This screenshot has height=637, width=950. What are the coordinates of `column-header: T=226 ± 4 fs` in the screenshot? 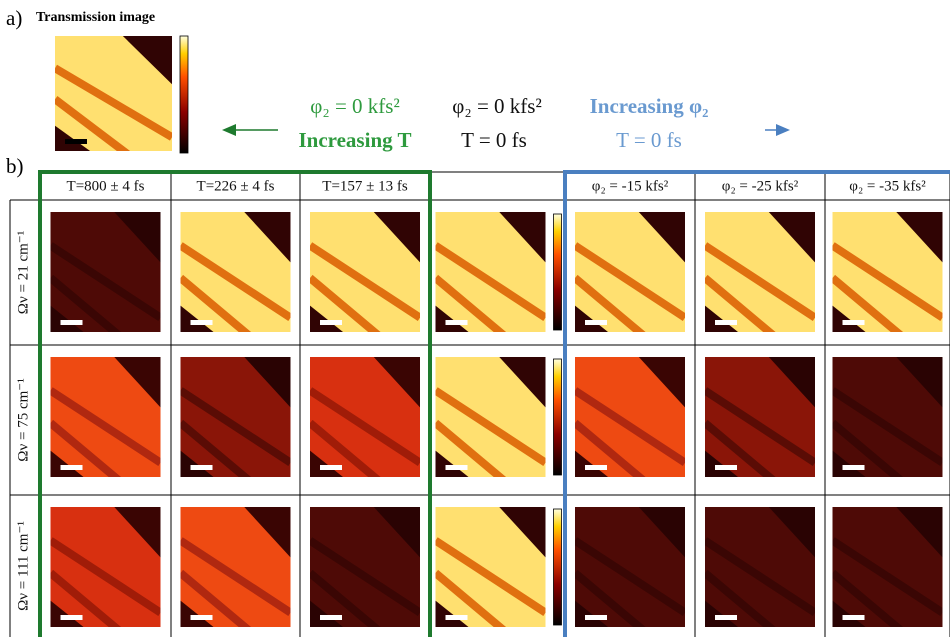 It's located at (236, 186).